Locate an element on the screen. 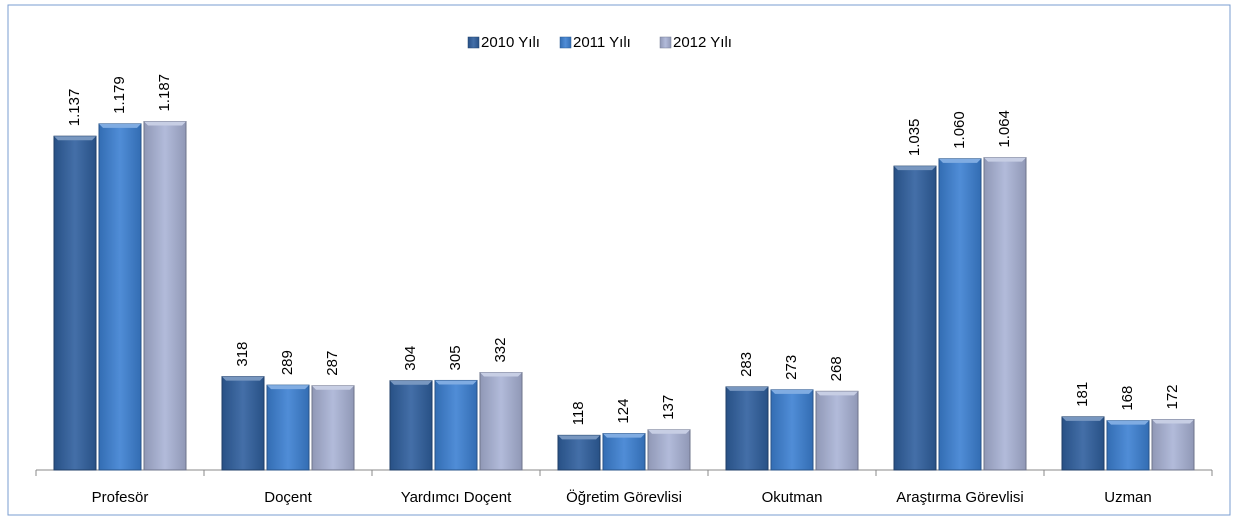  value-label: 332 is located at coordinates (500, 350).